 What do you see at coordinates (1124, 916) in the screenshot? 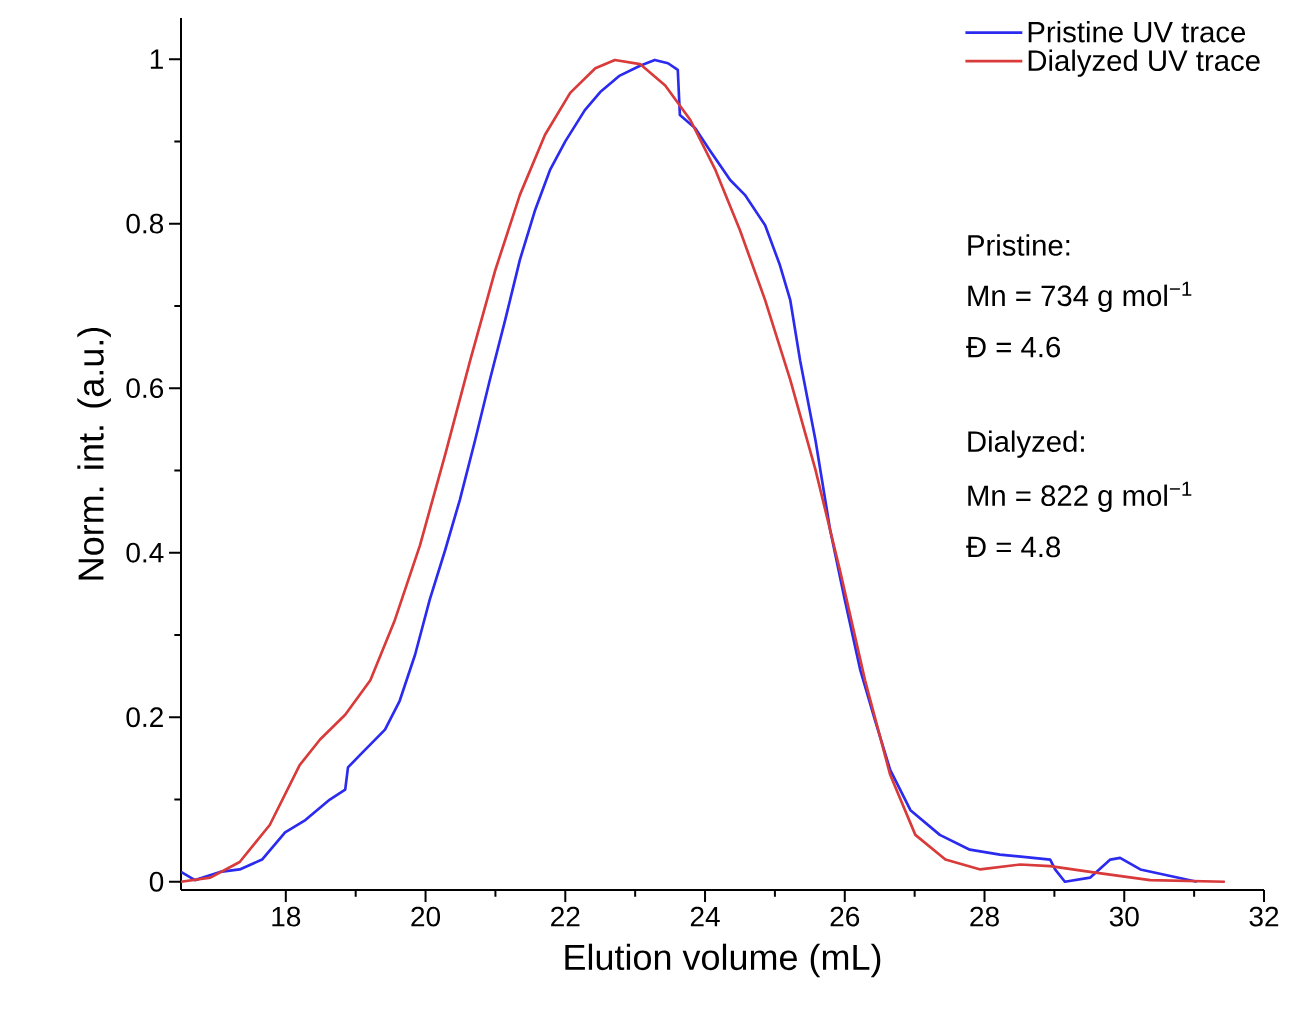
I see `x-tick-label: 30` at bounding box center [1124, 916].